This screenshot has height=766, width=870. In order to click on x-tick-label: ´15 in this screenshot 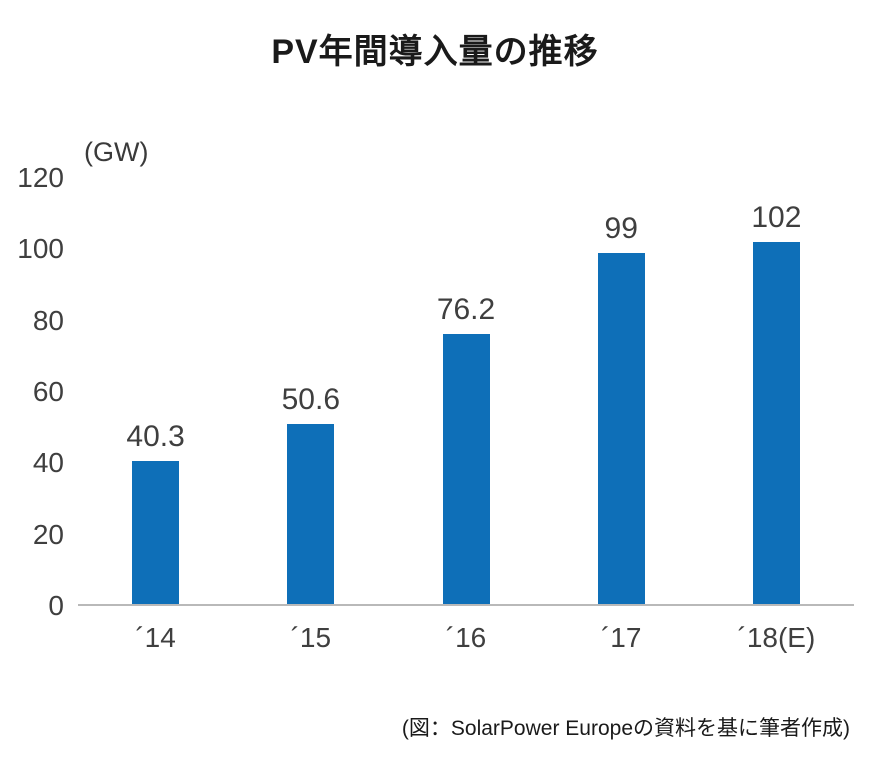, I will do `click(311, 637)`.